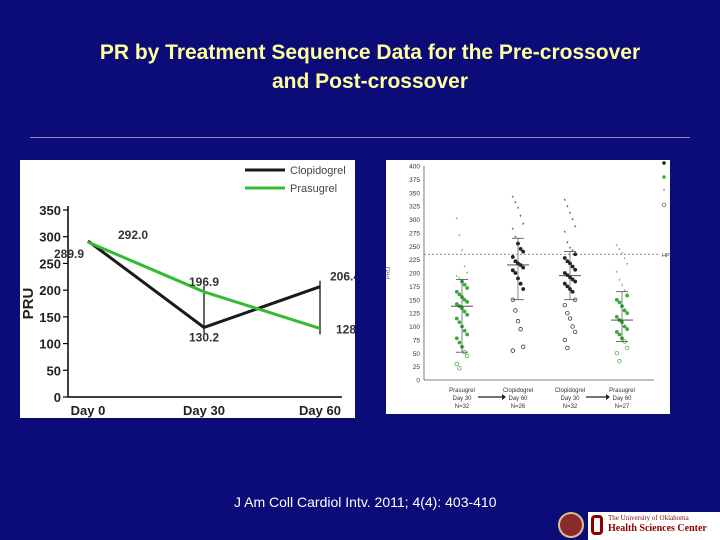  What do you see at coordinates (204, 410) in the screenshot?
I see `x-tick-label: Day 30` at bounding box center [204, 410].